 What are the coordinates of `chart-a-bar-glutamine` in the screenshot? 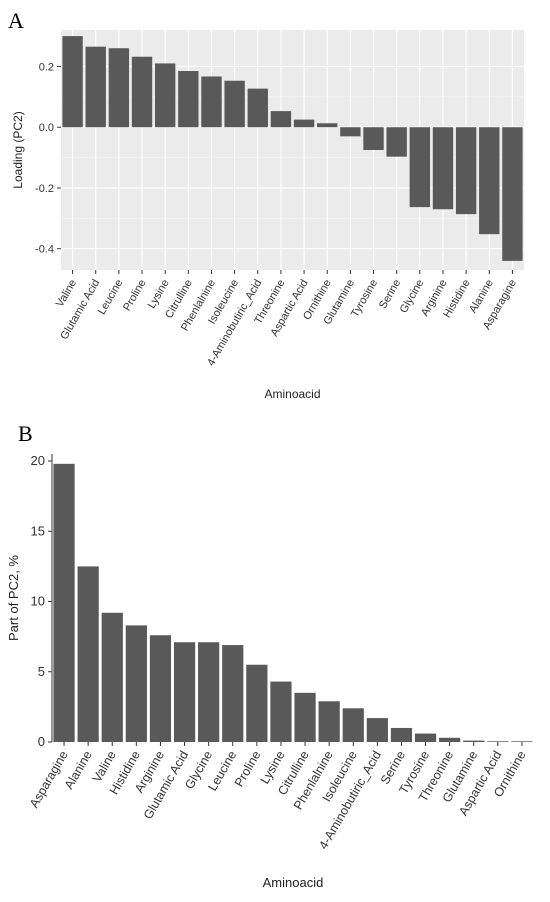 It's located at (350, 132).